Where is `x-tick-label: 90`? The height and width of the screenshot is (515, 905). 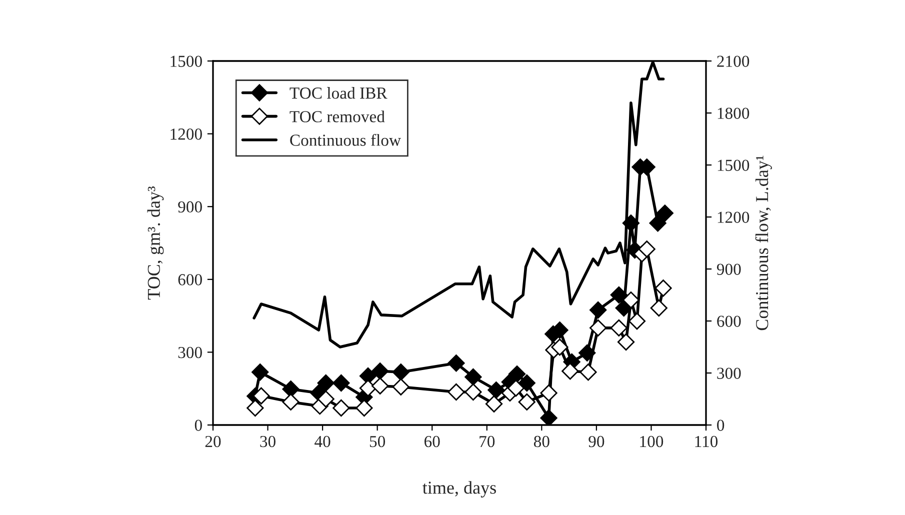 x-tick-label: 90 is located at coordinates (596, 442).